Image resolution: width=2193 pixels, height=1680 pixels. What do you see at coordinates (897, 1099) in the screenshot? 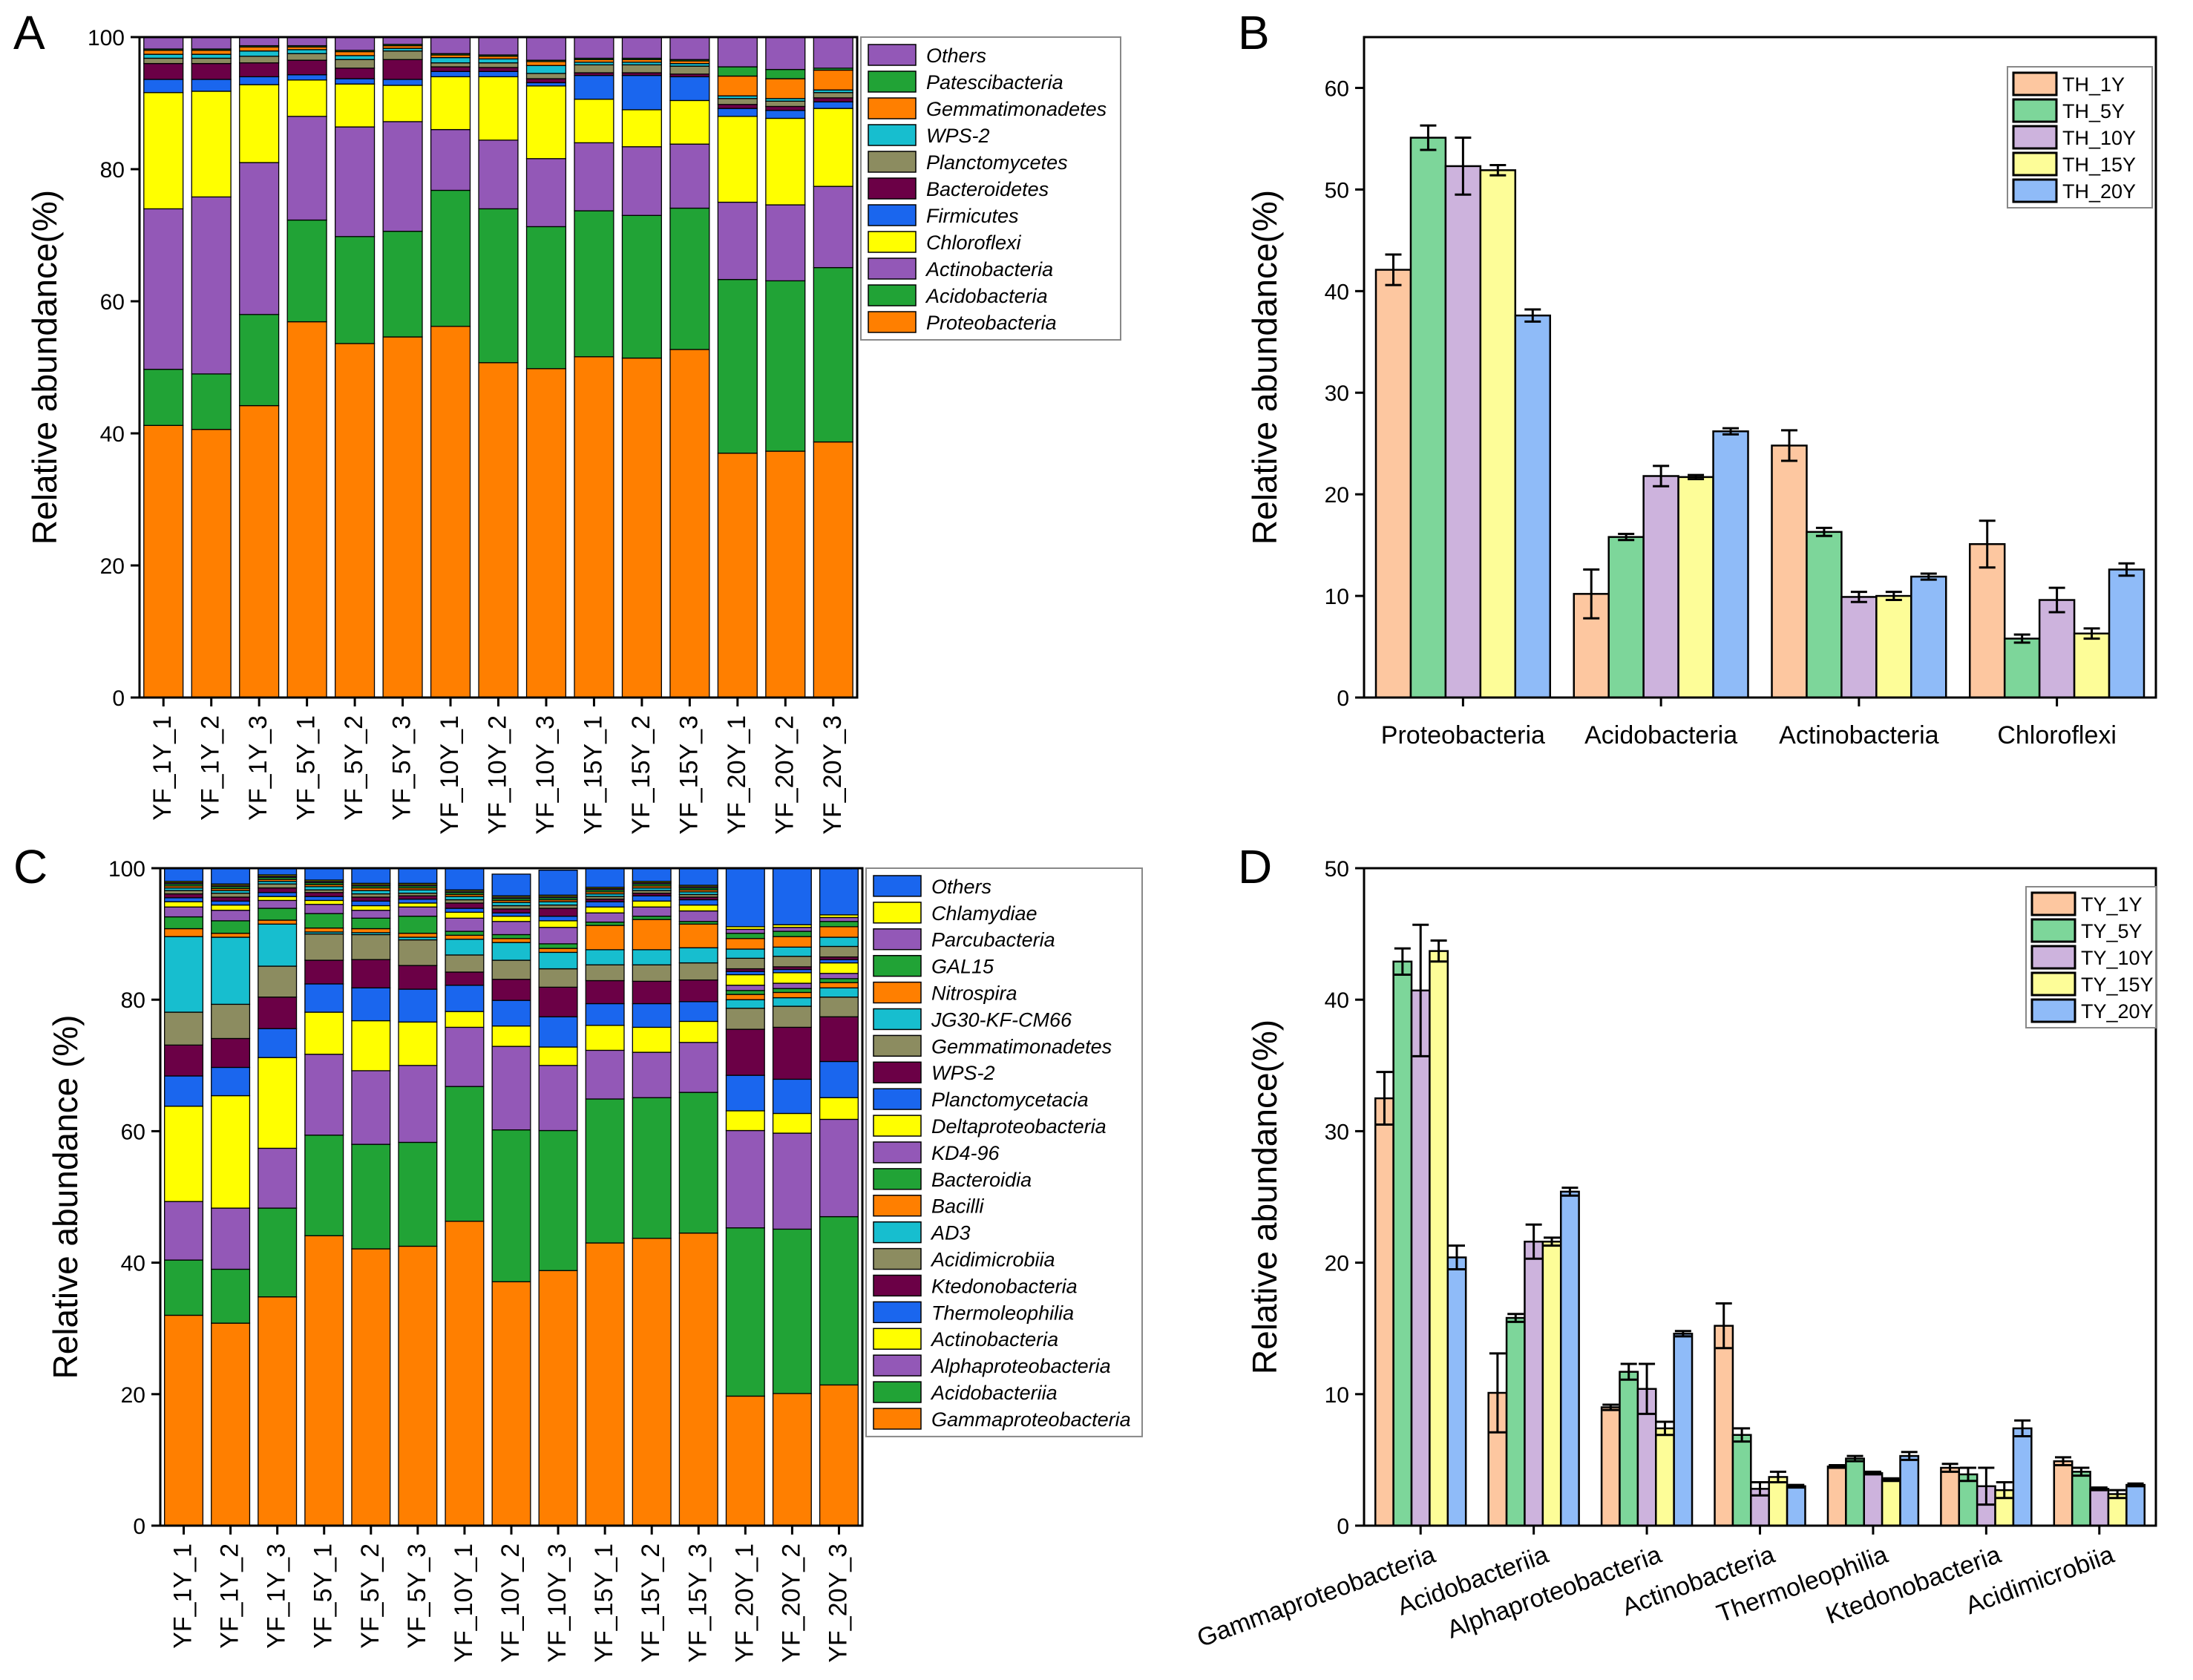
I see `legend-swatch-planctomycetacia` at bounding box center [897, 1099].